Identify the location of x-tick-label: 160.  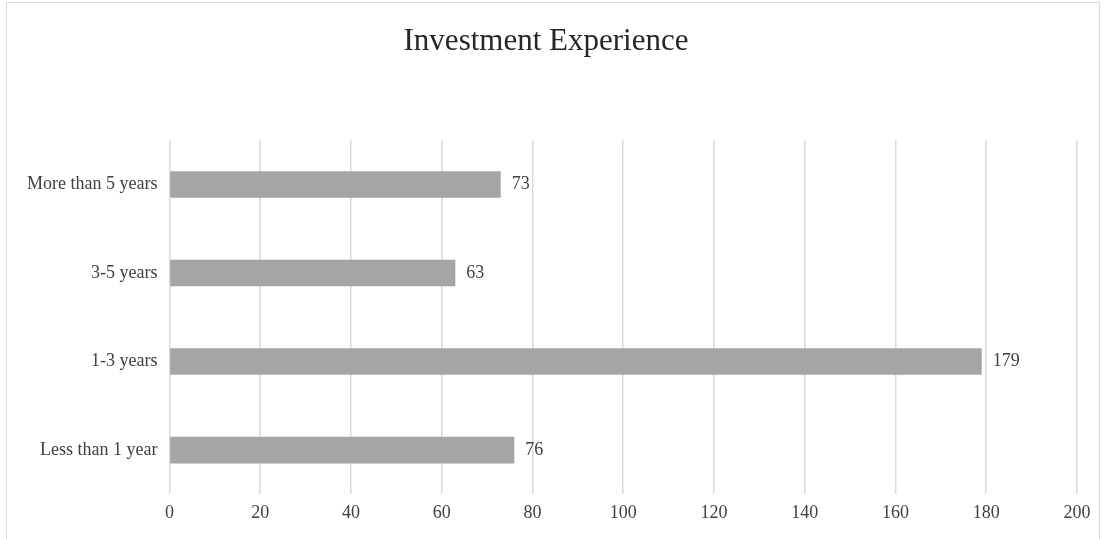
(895, 511).